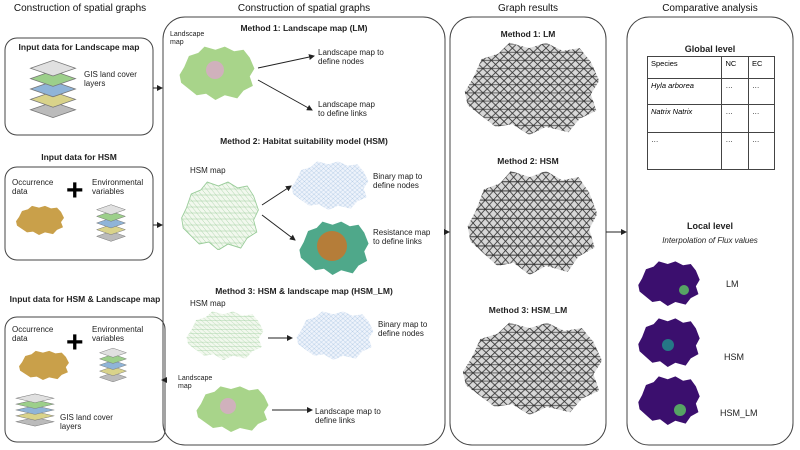  What do you see at coordinates (735, 67) in the screenshot?
I see `table-header: NC` at bounding box center [735, 67].